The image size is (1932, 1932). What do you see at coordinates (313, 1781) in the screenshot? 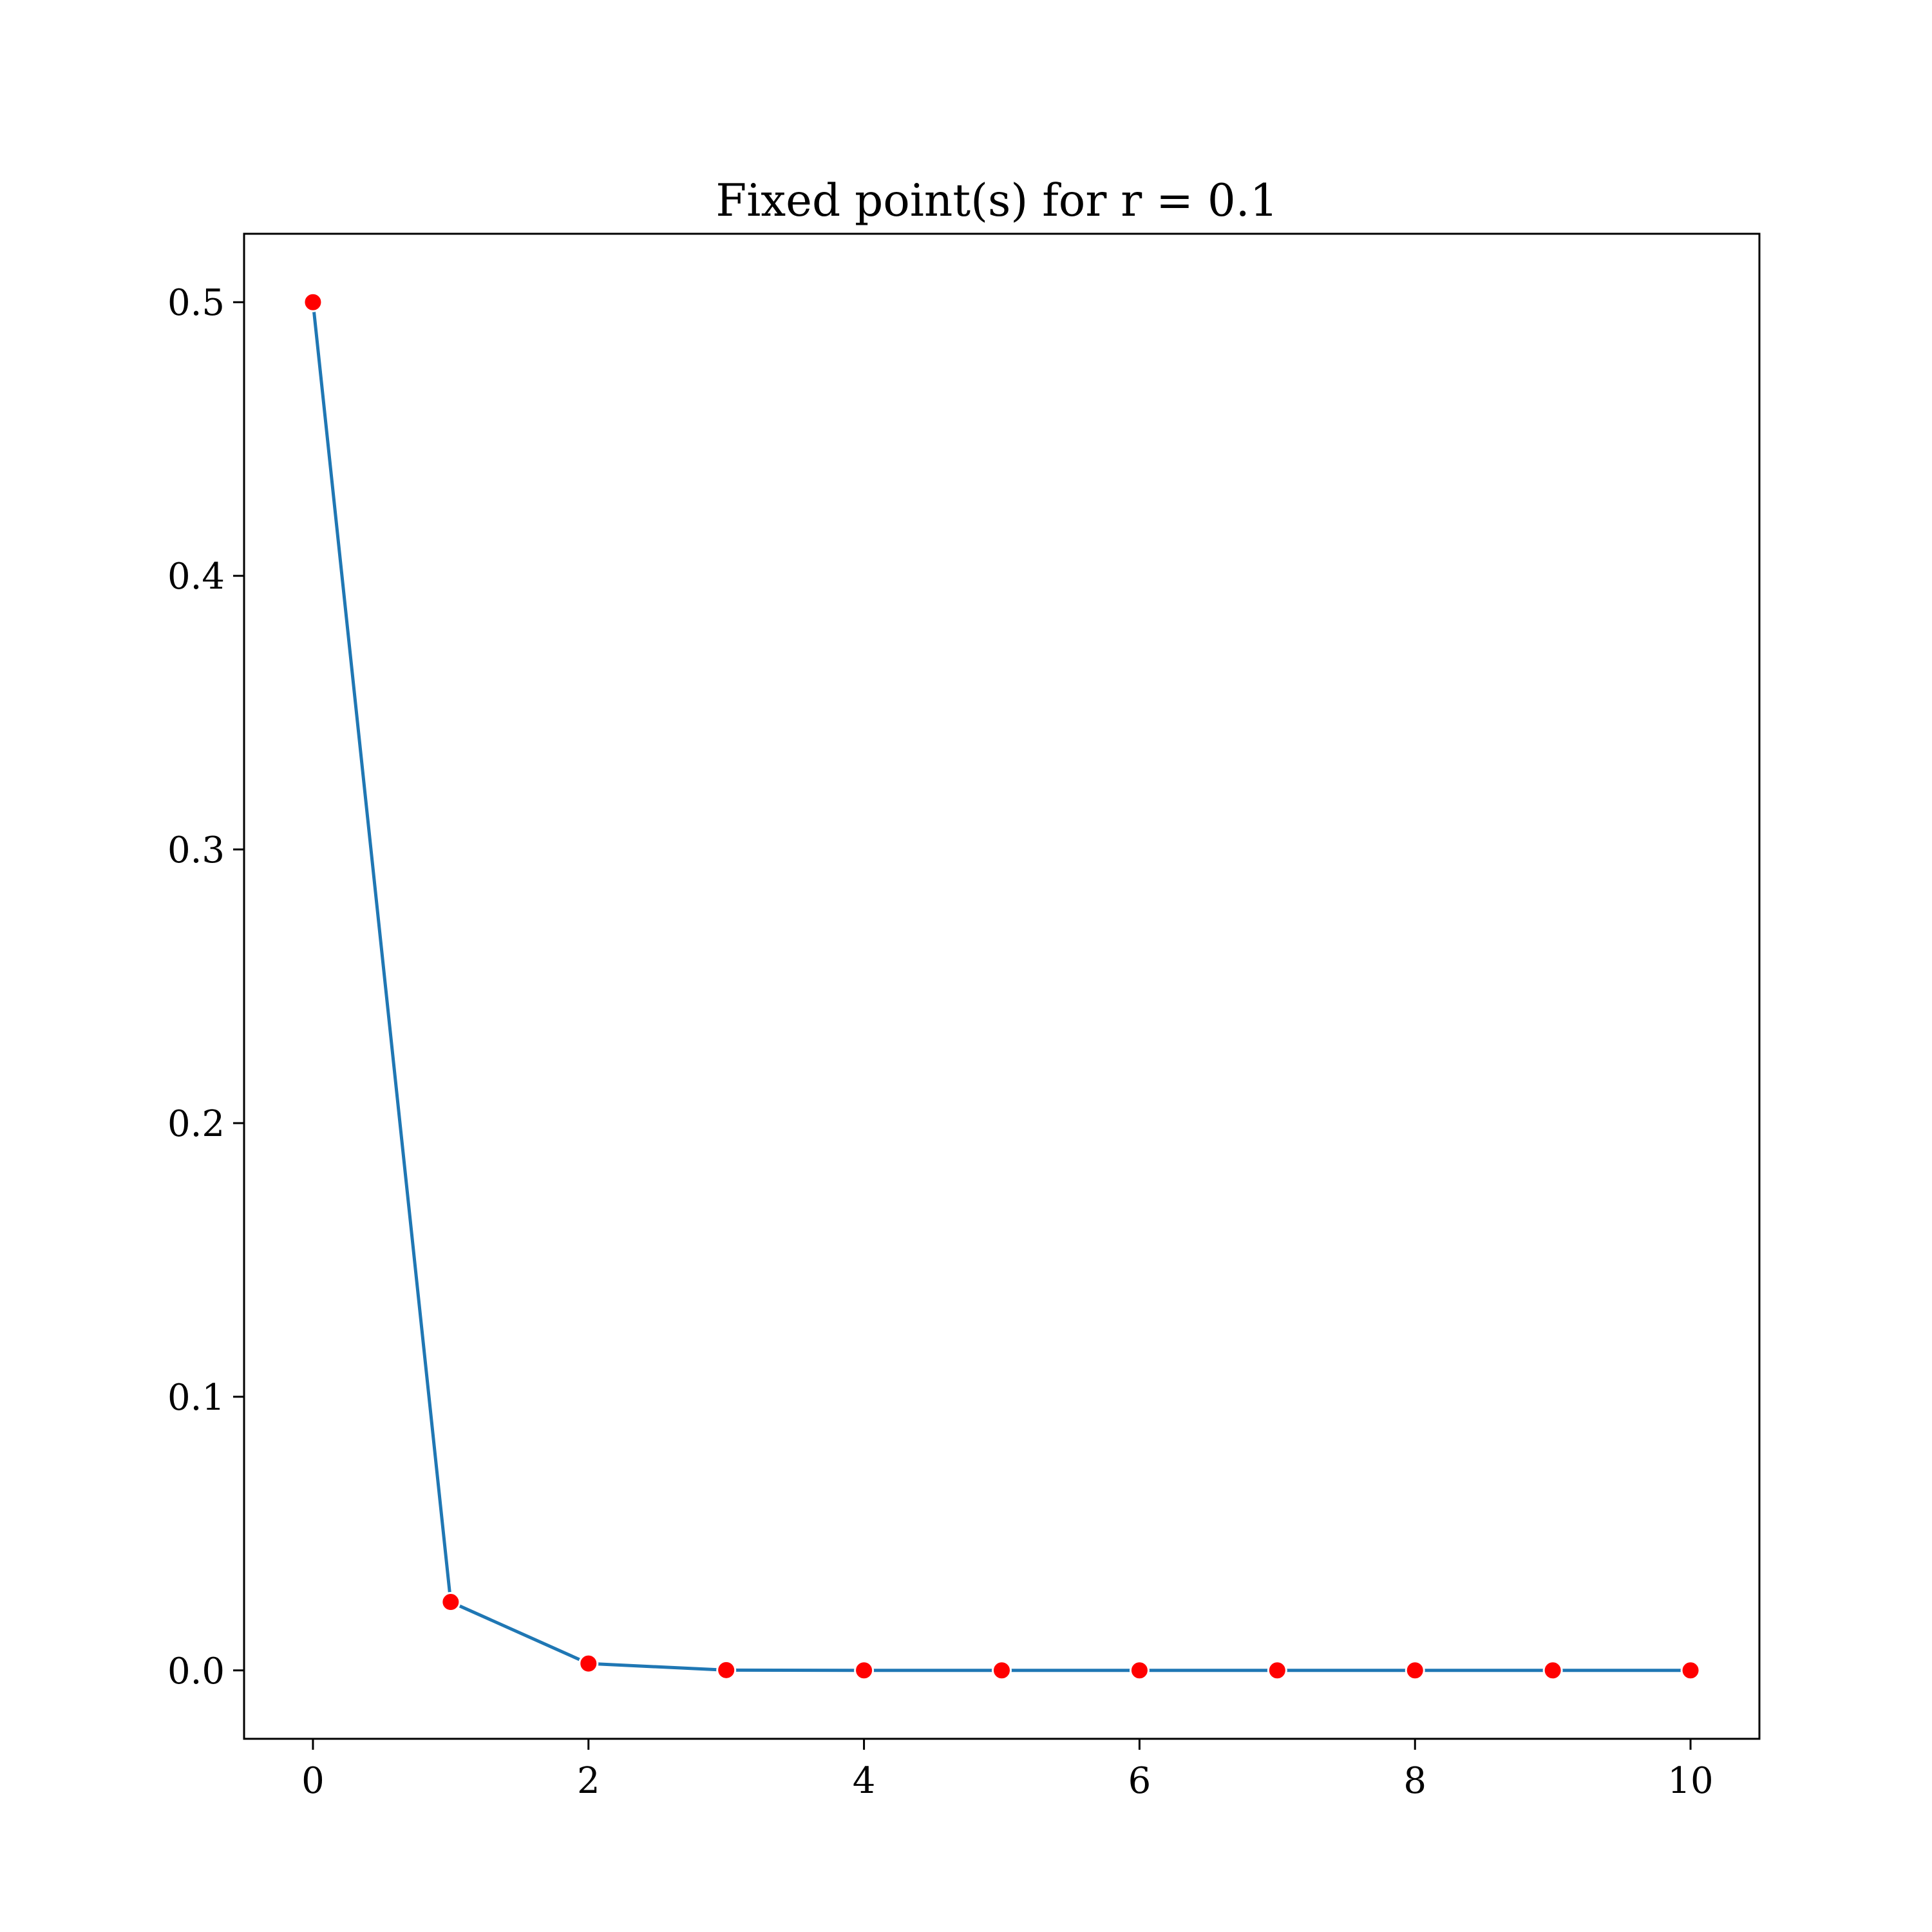
I see `x-tick-label: 0` at bounding box center [313, 1781].